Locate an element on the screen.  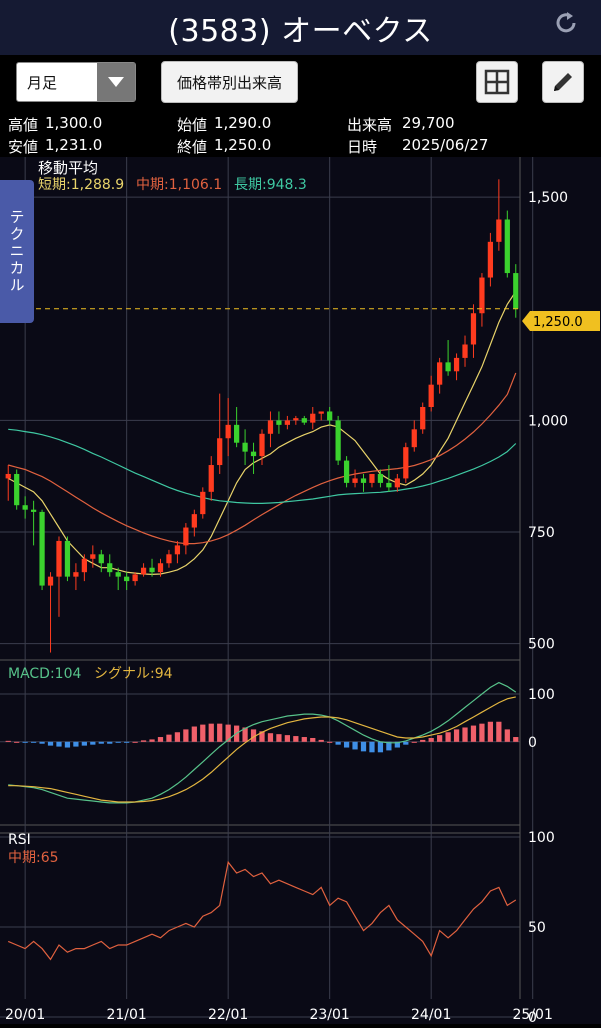
x-tick-label: 24/01 is located at coordinates (431, 1015).